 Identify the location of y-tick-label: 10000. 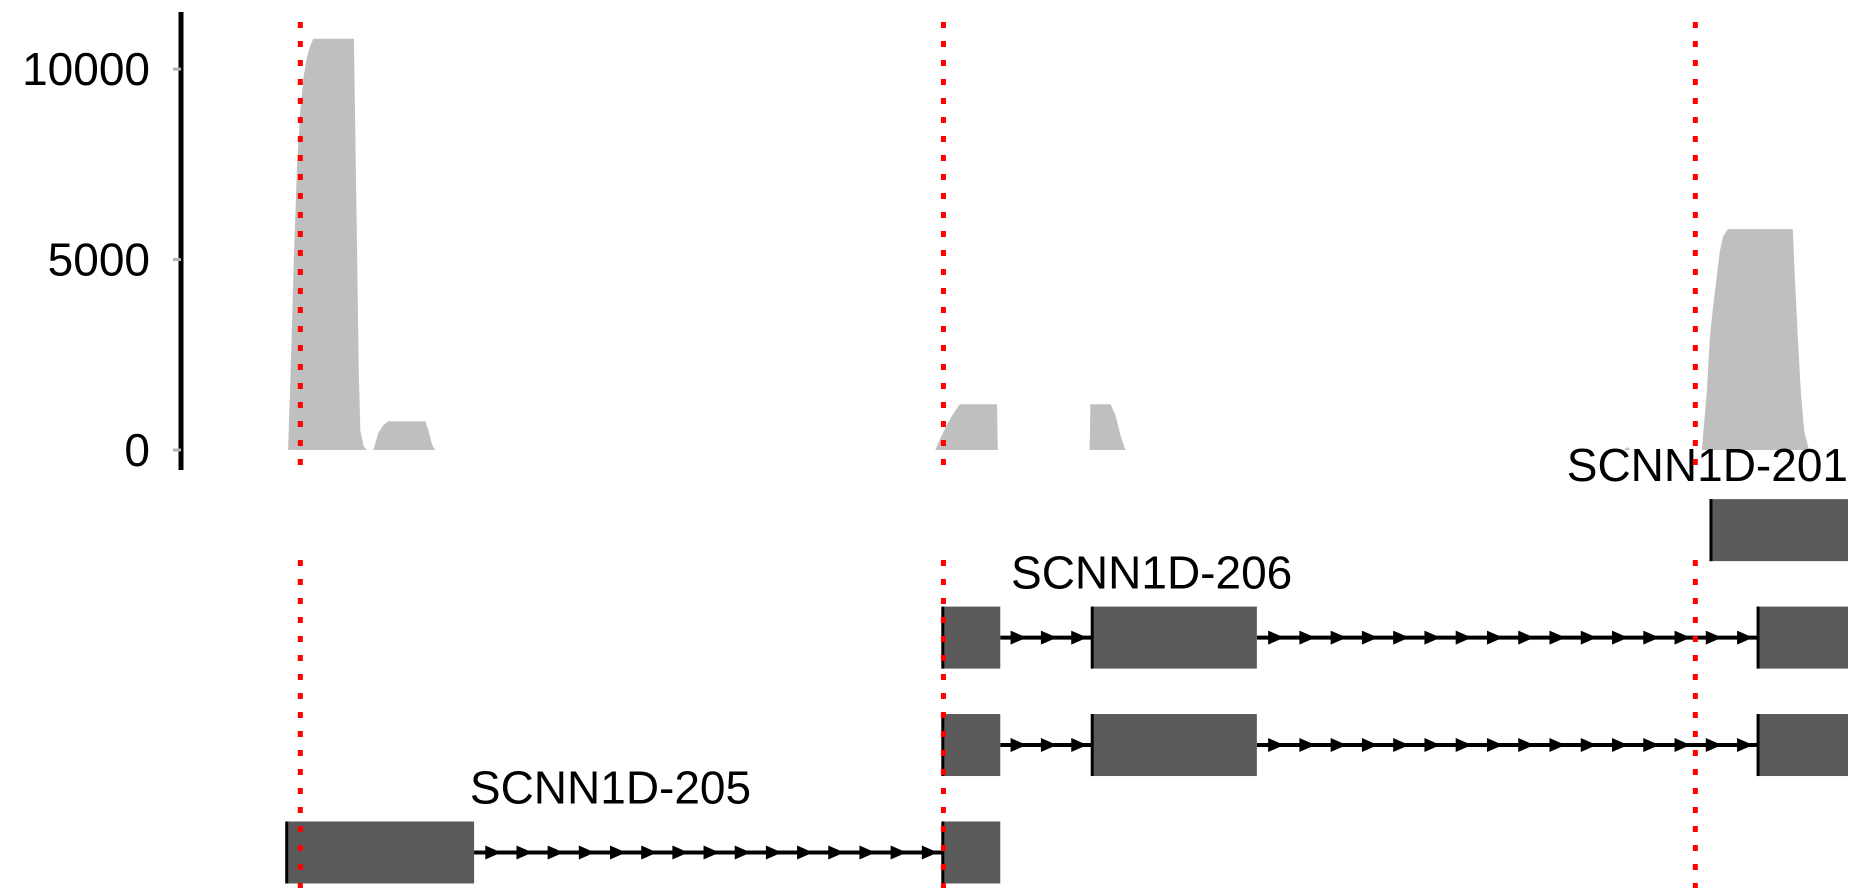
(86, 69).